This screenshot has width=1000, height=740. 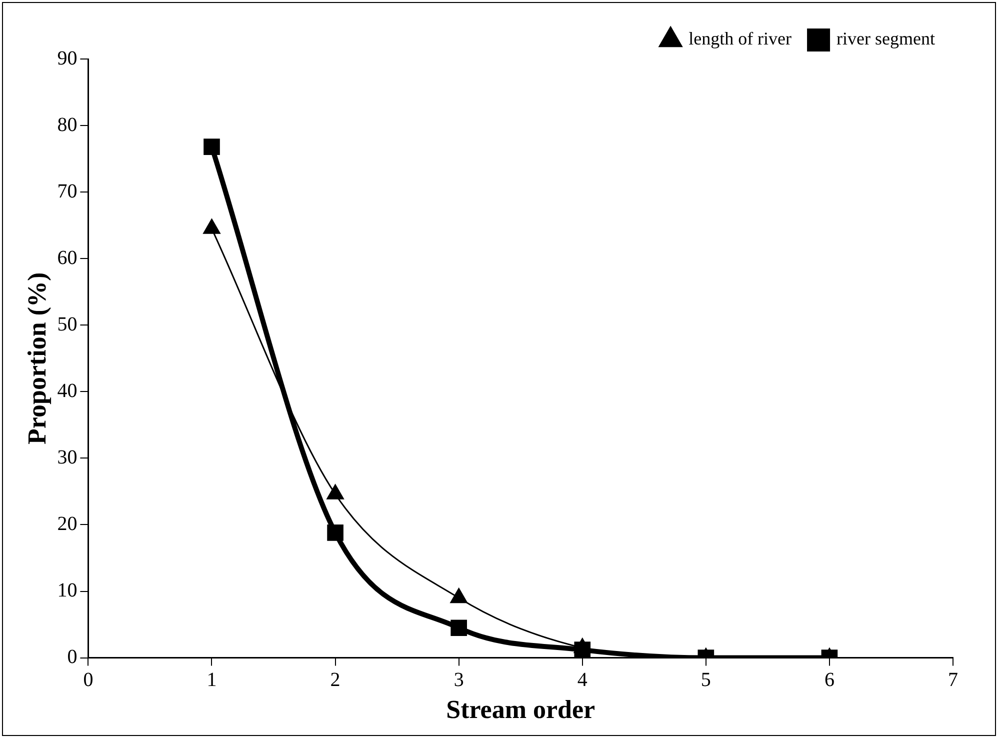 I want to click on x-tick-label: 7, so click(x=953, y=680).